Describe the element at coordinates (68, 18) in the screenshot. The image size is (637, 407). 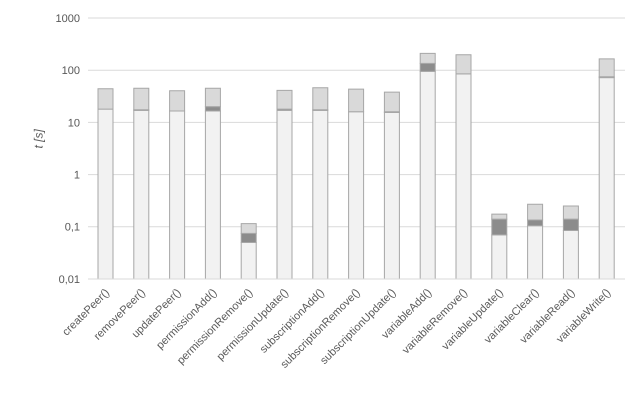
I see `y-tick-label: 1000` at that location.